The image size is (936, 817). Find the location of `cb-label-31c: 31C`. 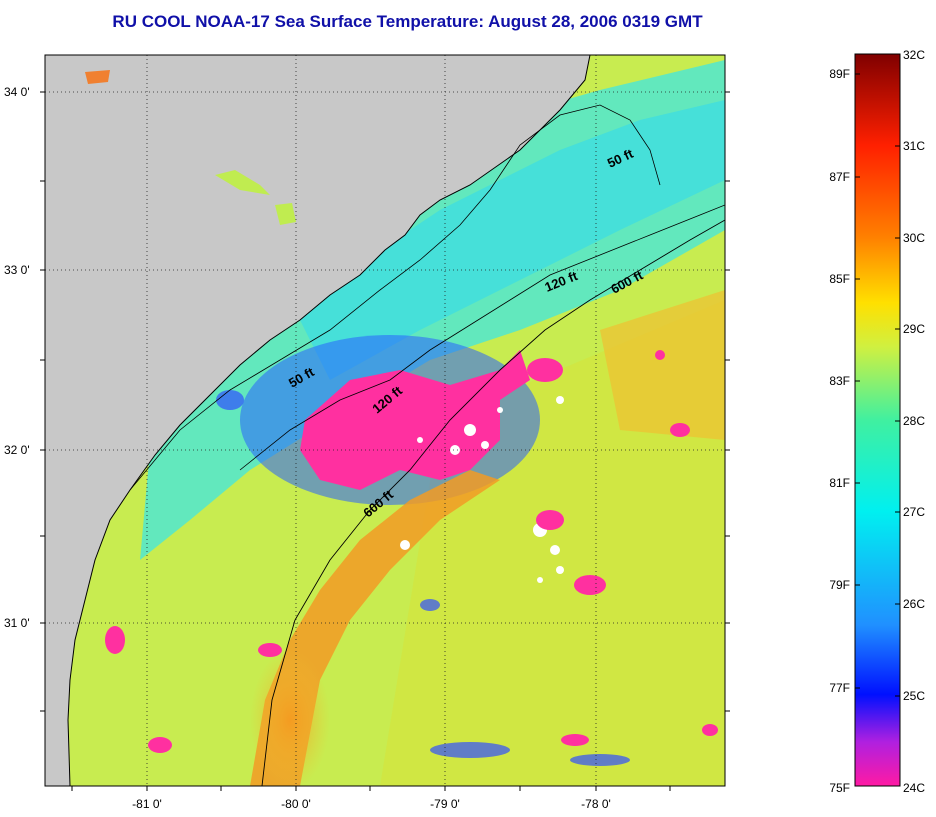

cb-label-31c: 31C is located at coordinates (914, 146).